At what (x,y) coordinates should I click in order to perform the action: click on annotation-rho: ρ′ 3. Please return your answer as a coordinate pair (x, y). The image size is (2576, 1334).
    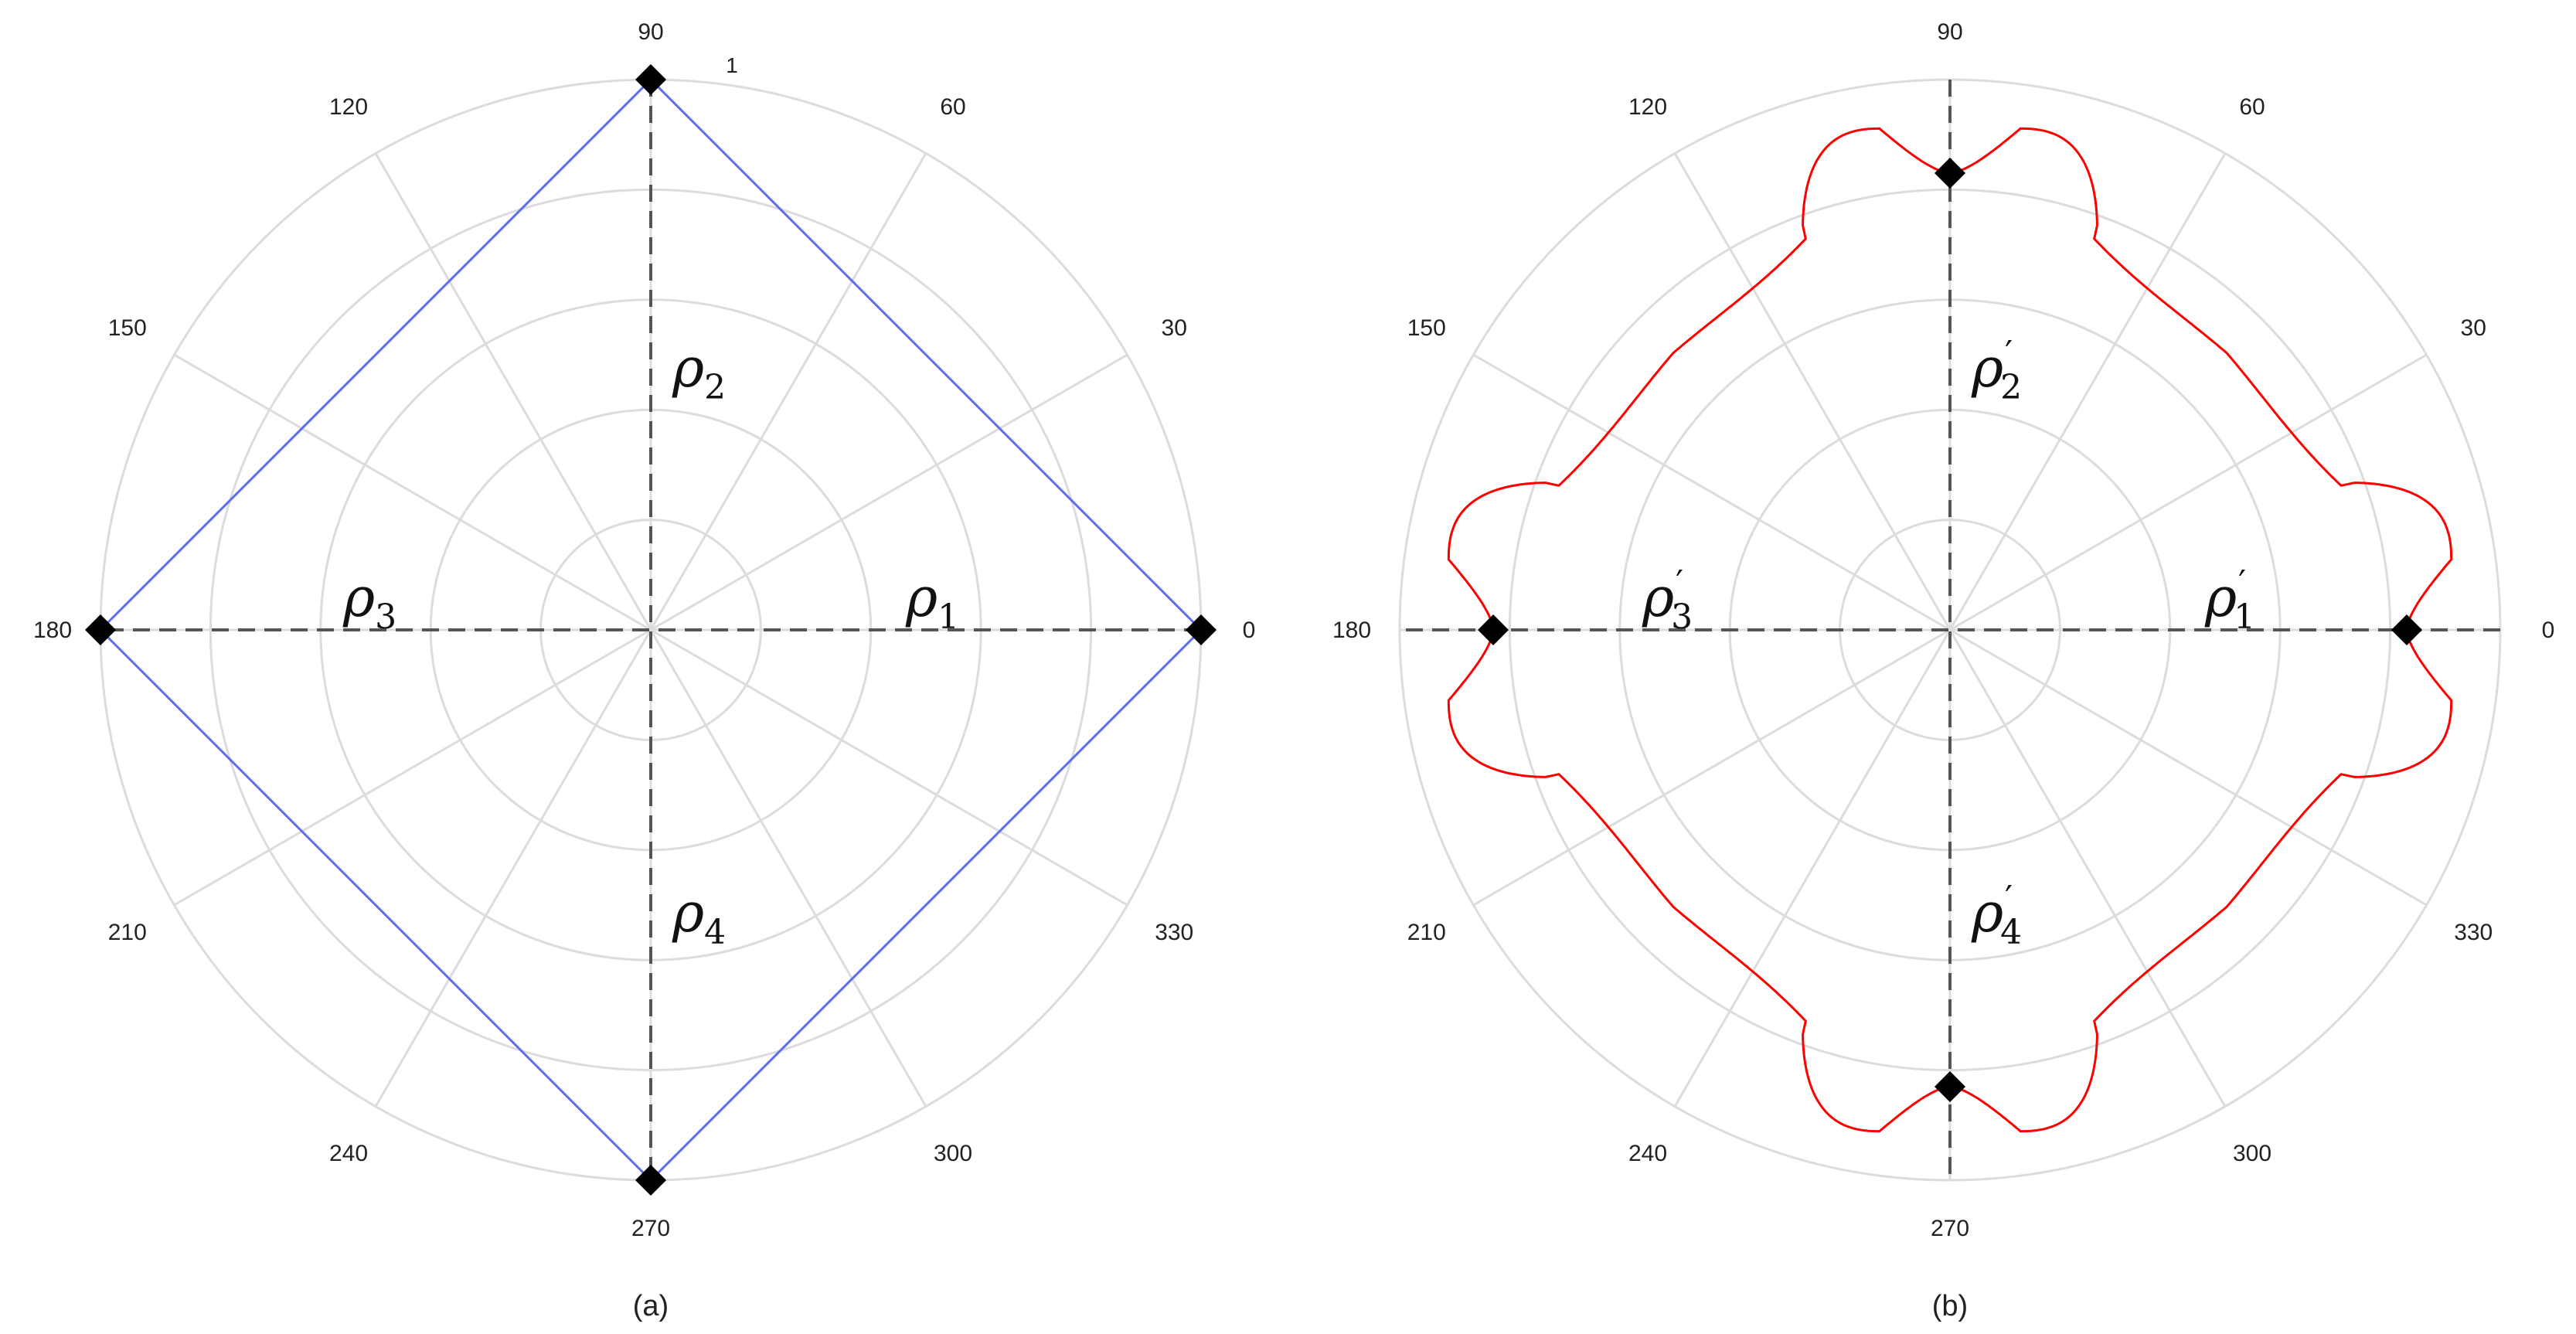
    Looking at the image, I should click on (1667, 600).